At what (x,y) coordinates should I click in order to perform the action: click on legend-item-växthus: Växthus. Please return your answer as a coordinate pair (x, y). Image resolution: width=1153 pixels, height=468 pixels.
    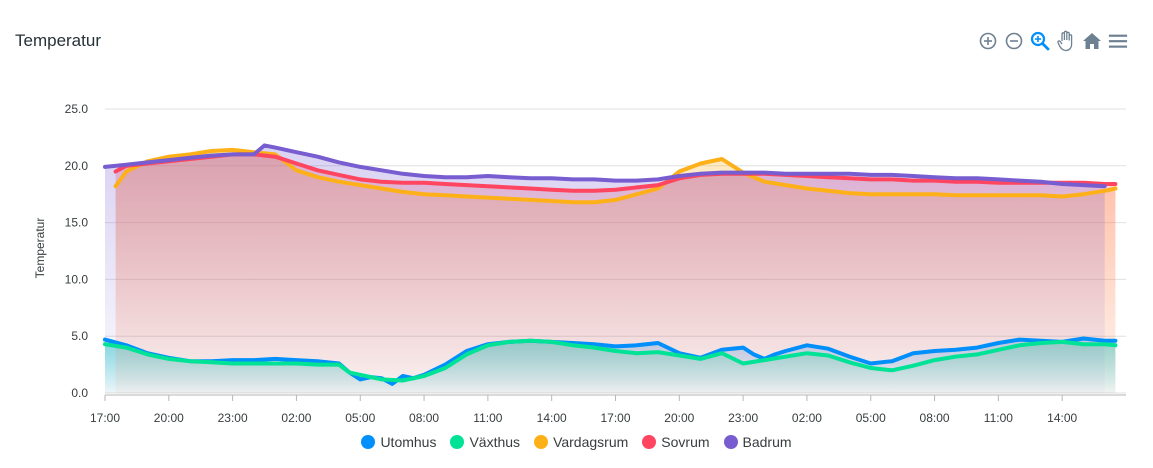
    Looking at the image, I should click on (485, 442).